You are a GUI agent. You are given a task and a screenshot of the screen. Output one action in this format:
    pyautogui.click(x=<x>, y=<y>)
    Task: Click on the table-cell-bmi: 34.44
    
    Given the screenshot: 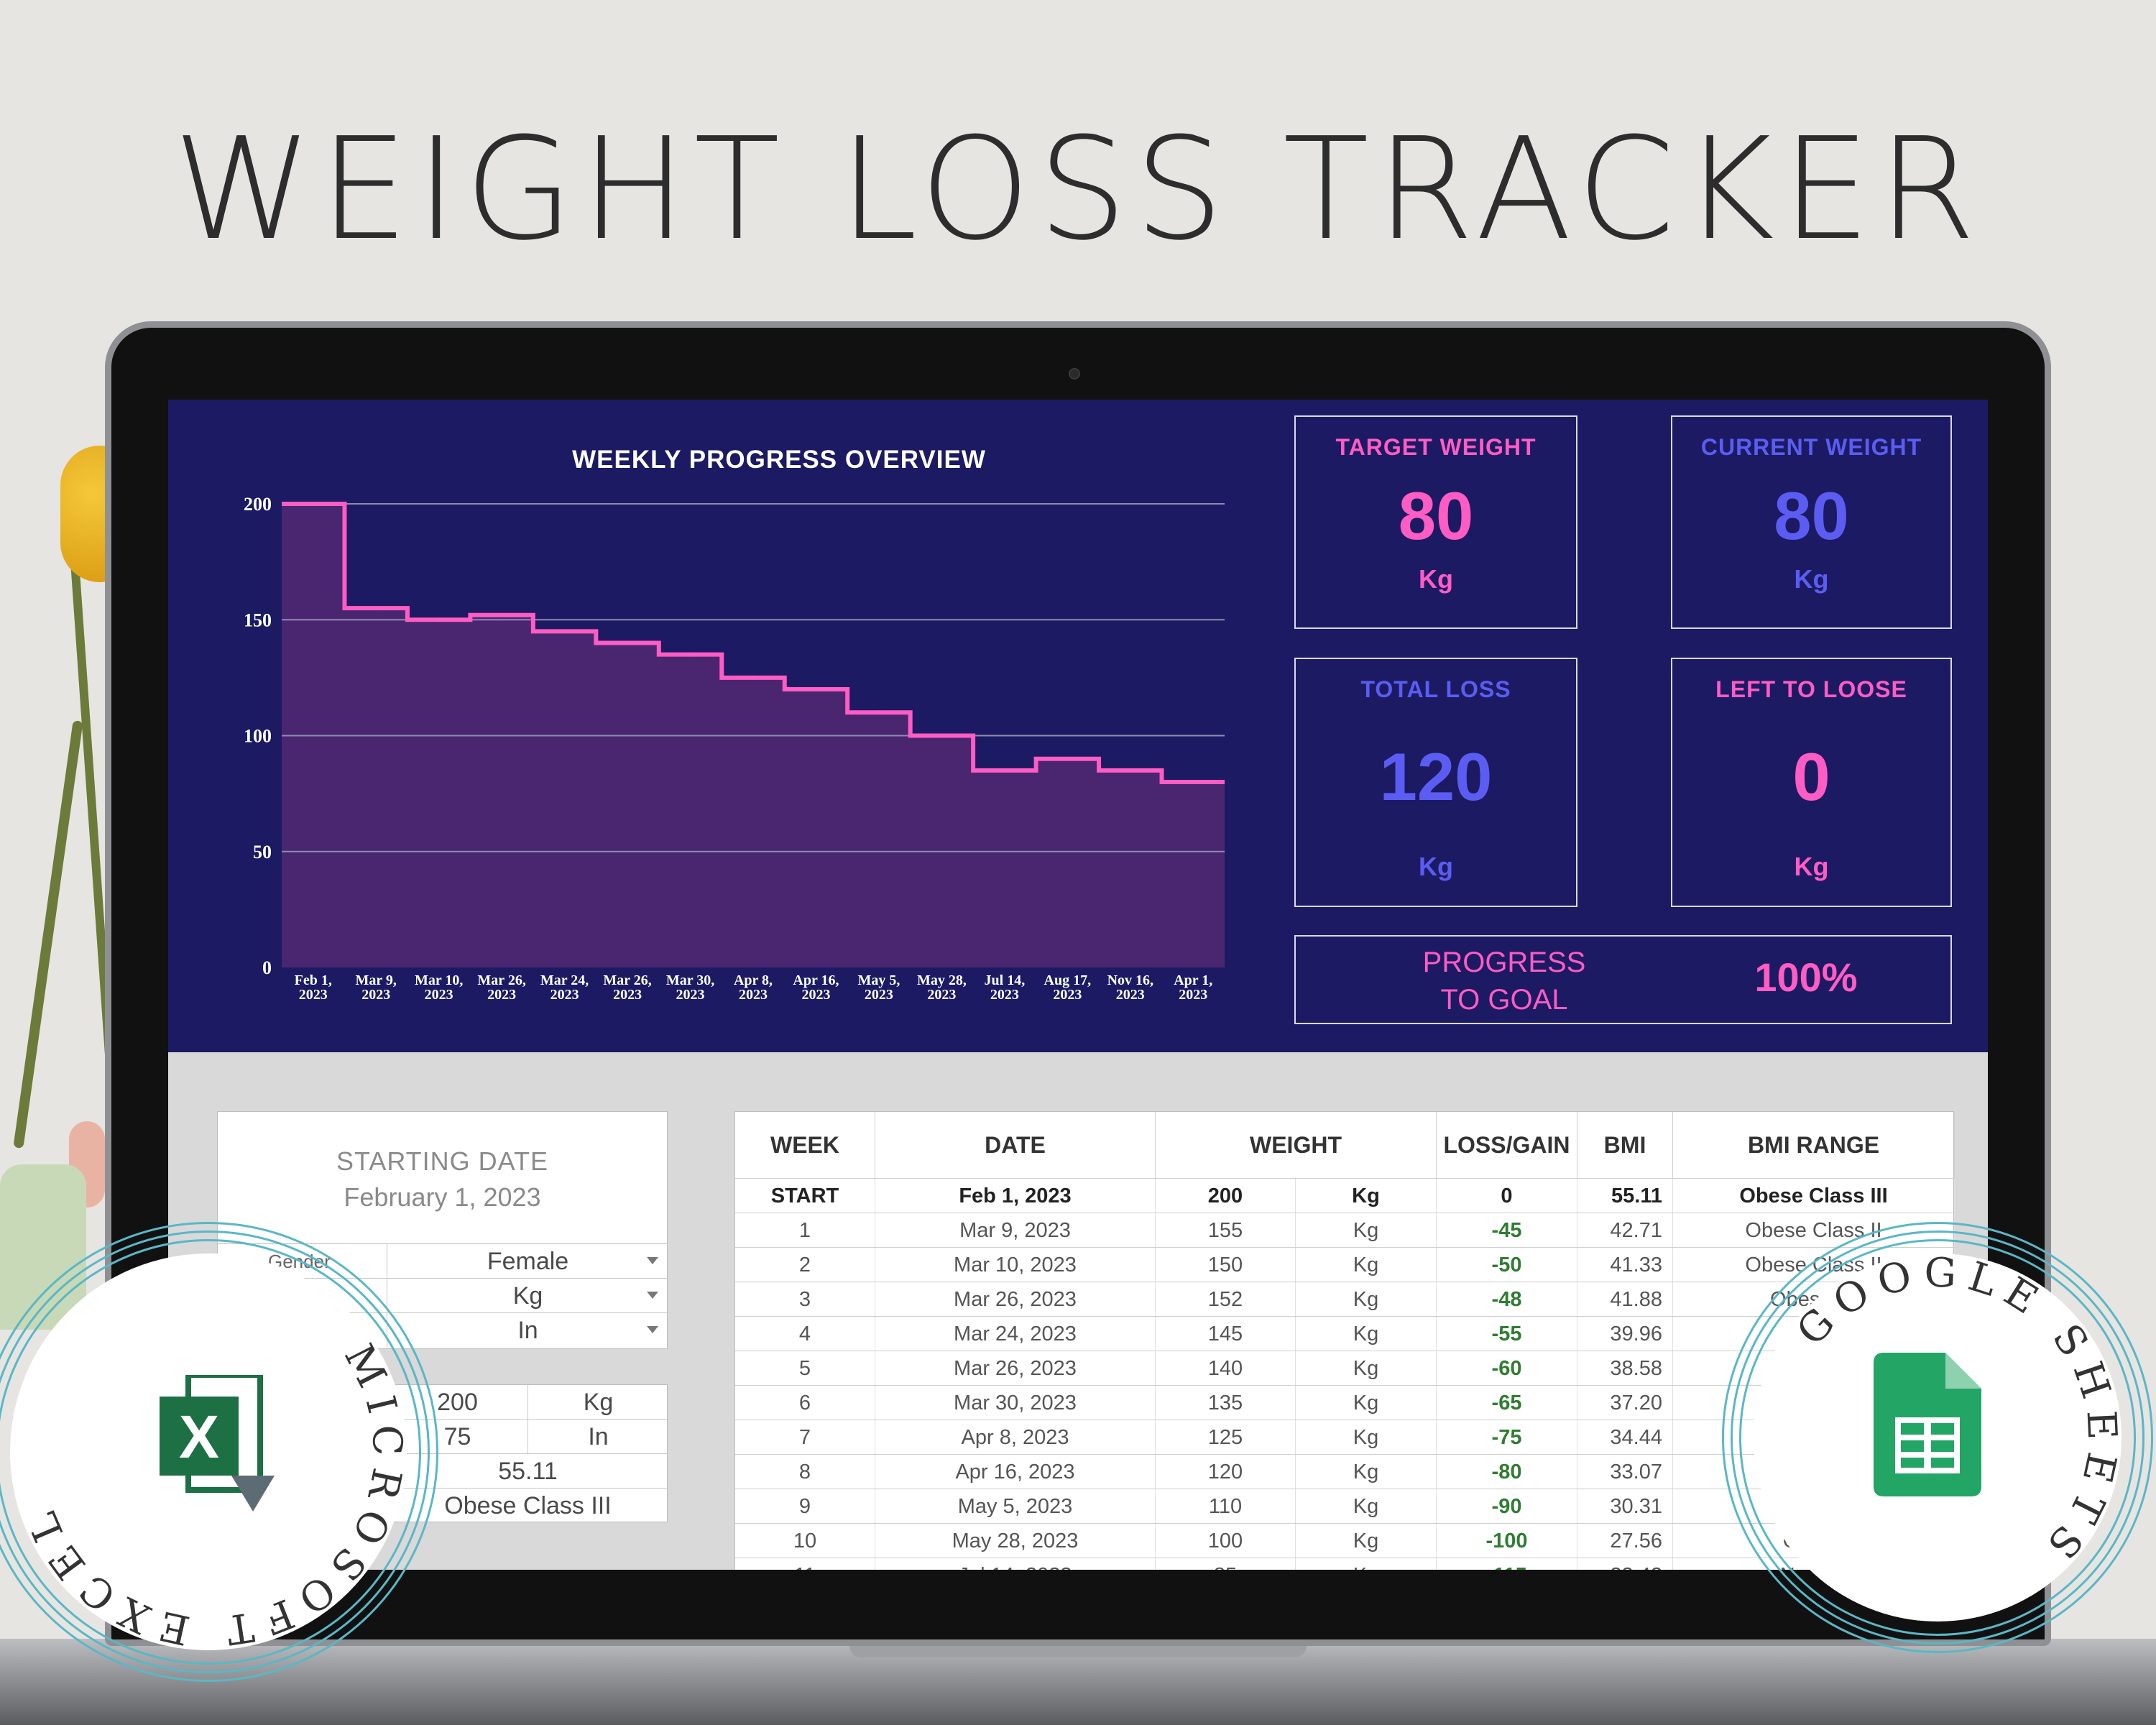 What is the action you would take?
    pyautogui.click(x=1625, y=1437)
    